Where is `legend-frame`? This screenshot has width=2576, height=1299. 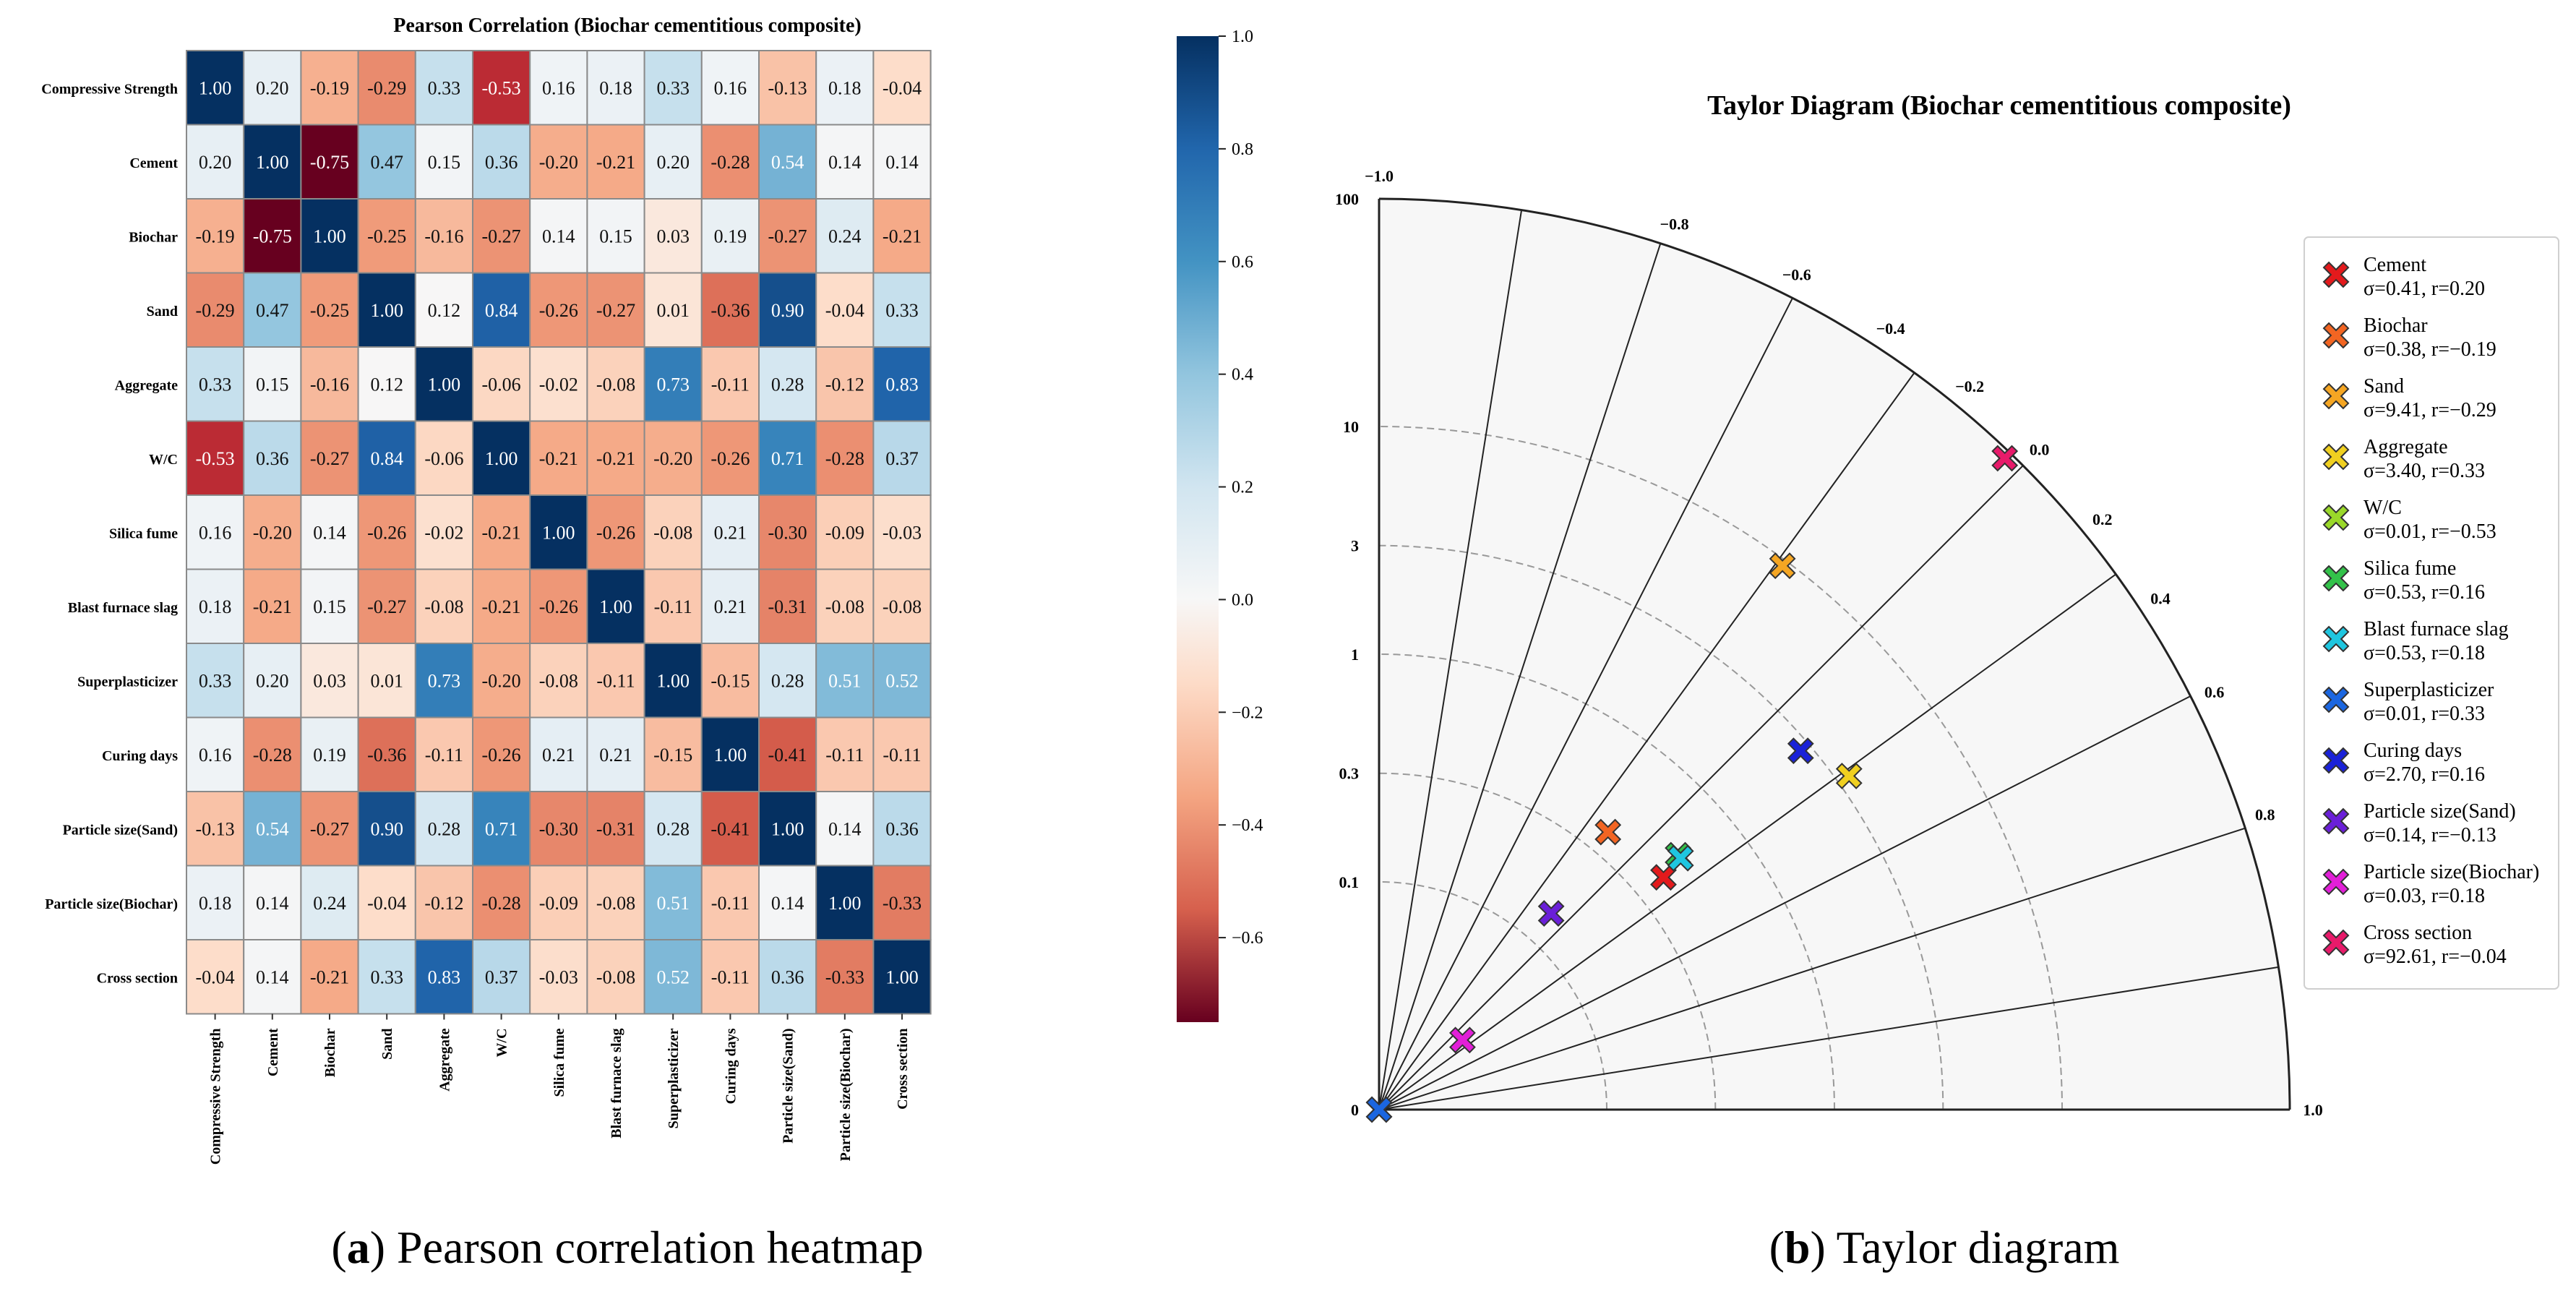
legend-frame is located at coordinates (2432, 613).